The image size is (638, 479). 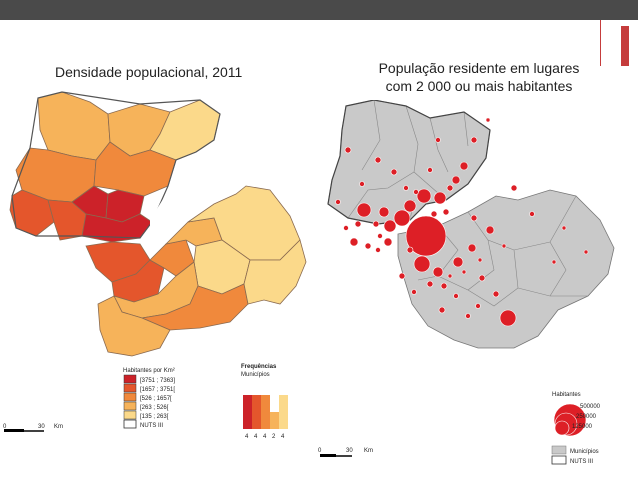 I want to click on freq-count-5: 4, so click(x=283, y=437).